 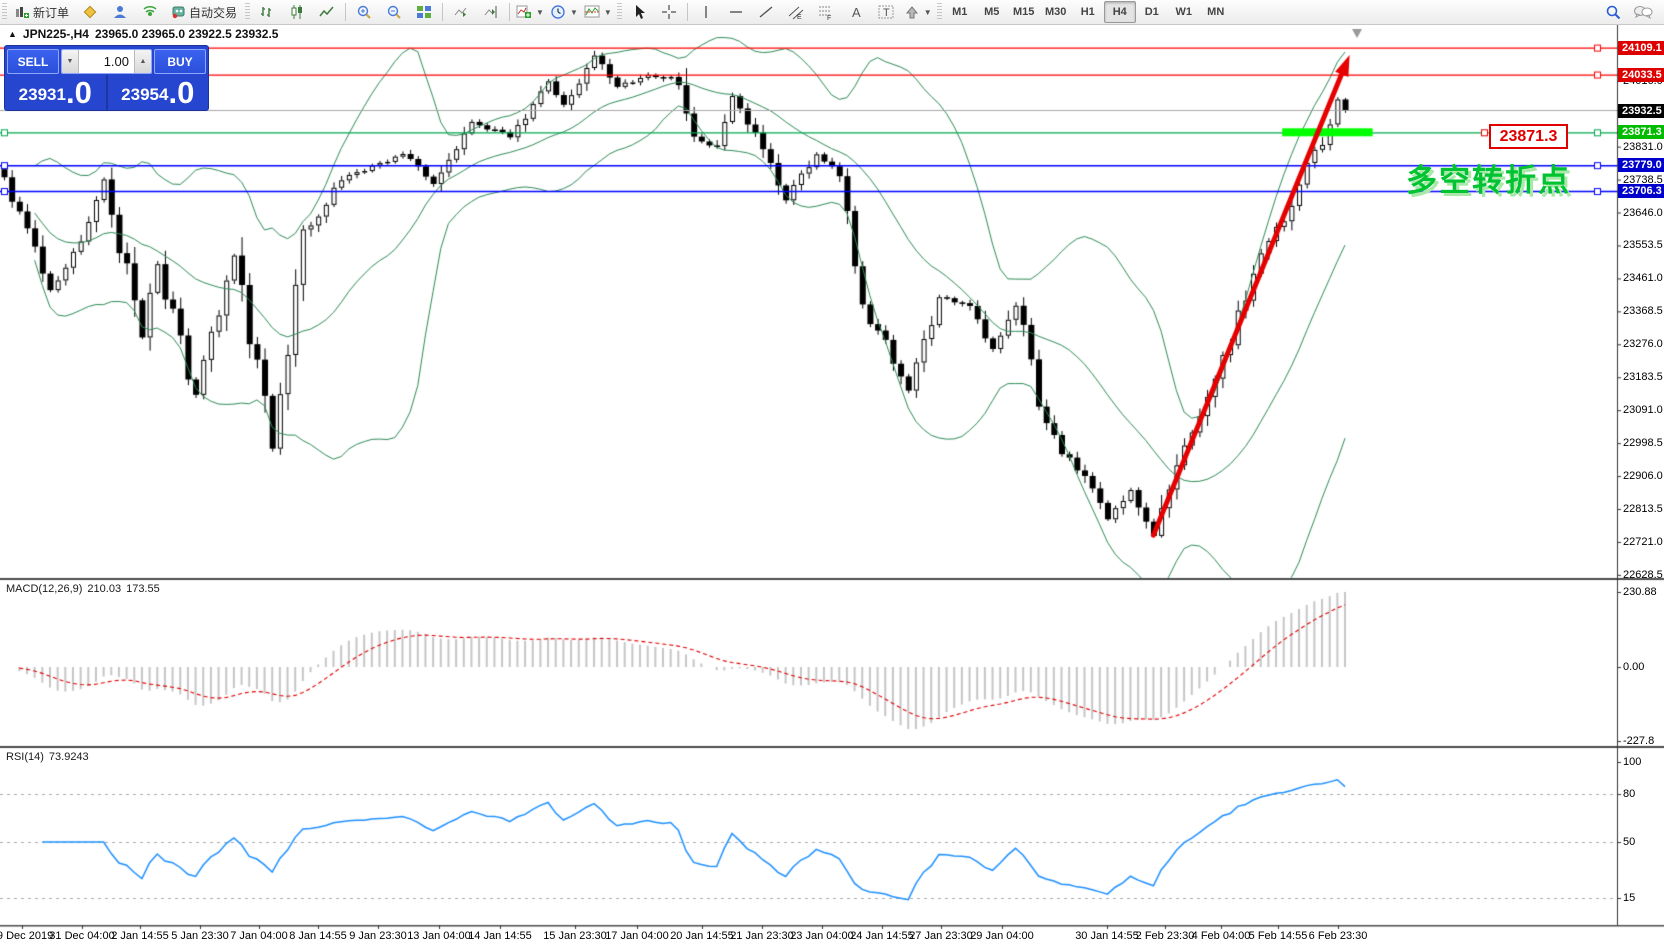 What do you see at coordinates (140, 936) in the screenshot?
I see `time-tick-label: 2 Jan 14:55` at bounding box center [140, 936].